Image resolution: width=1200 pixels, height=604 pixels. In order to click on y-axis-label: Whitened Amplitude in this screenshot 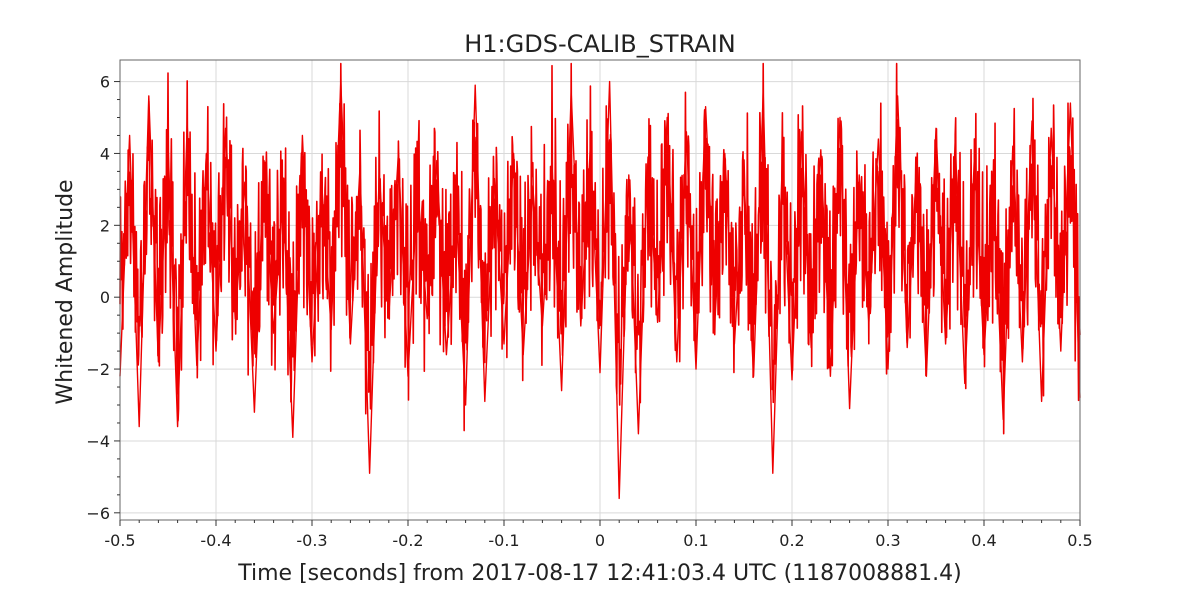, I will do `click(65, 291)`.